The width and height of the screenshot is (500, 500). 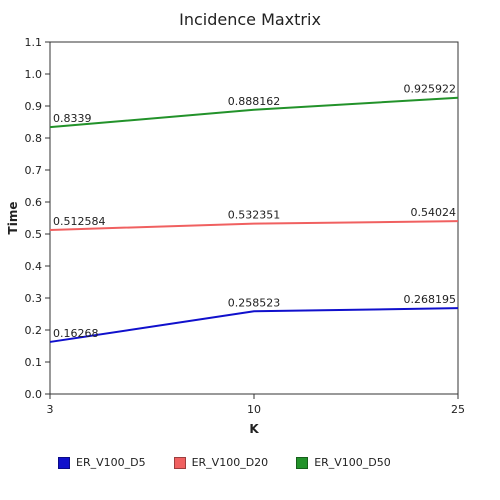 I want to click on series-line-er-v100-d5, so click(x=254, y=325).